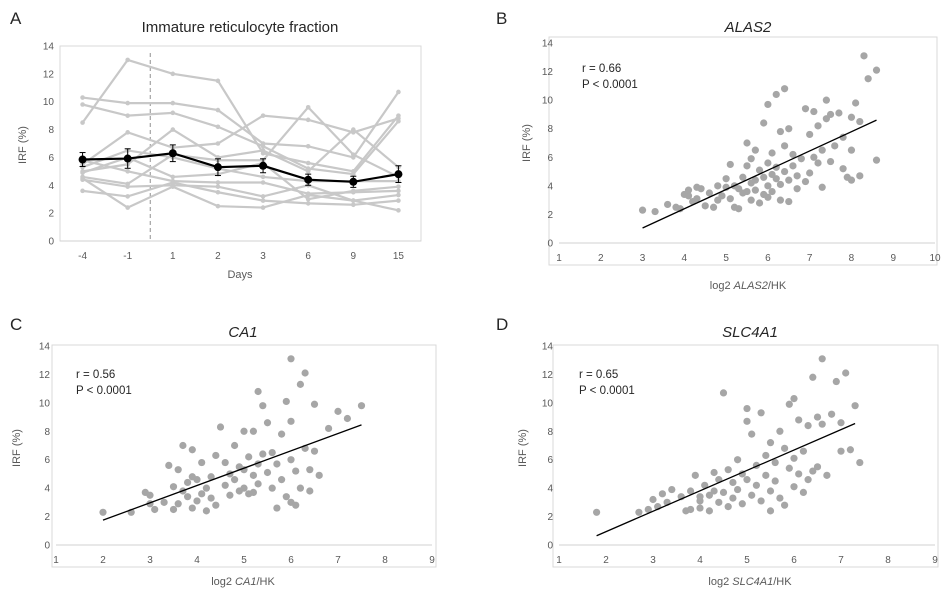 The image size is (943, 592). Describe the element at coordinates (550, 186) in the screenshot. I see `y-tick-label-b: 4` at that location.